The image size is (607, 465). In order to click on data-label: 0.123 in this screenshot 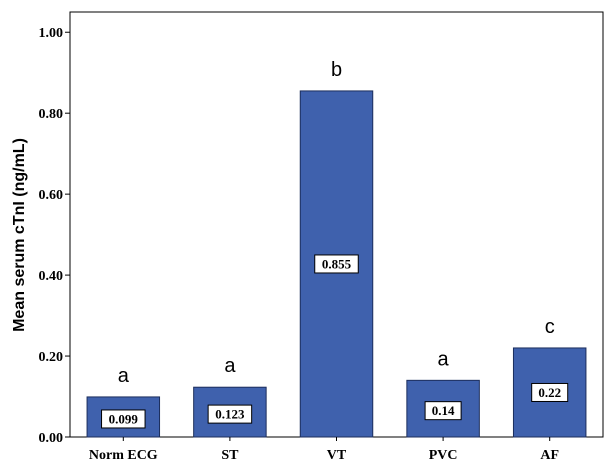, I will do `click(230, 414)`.